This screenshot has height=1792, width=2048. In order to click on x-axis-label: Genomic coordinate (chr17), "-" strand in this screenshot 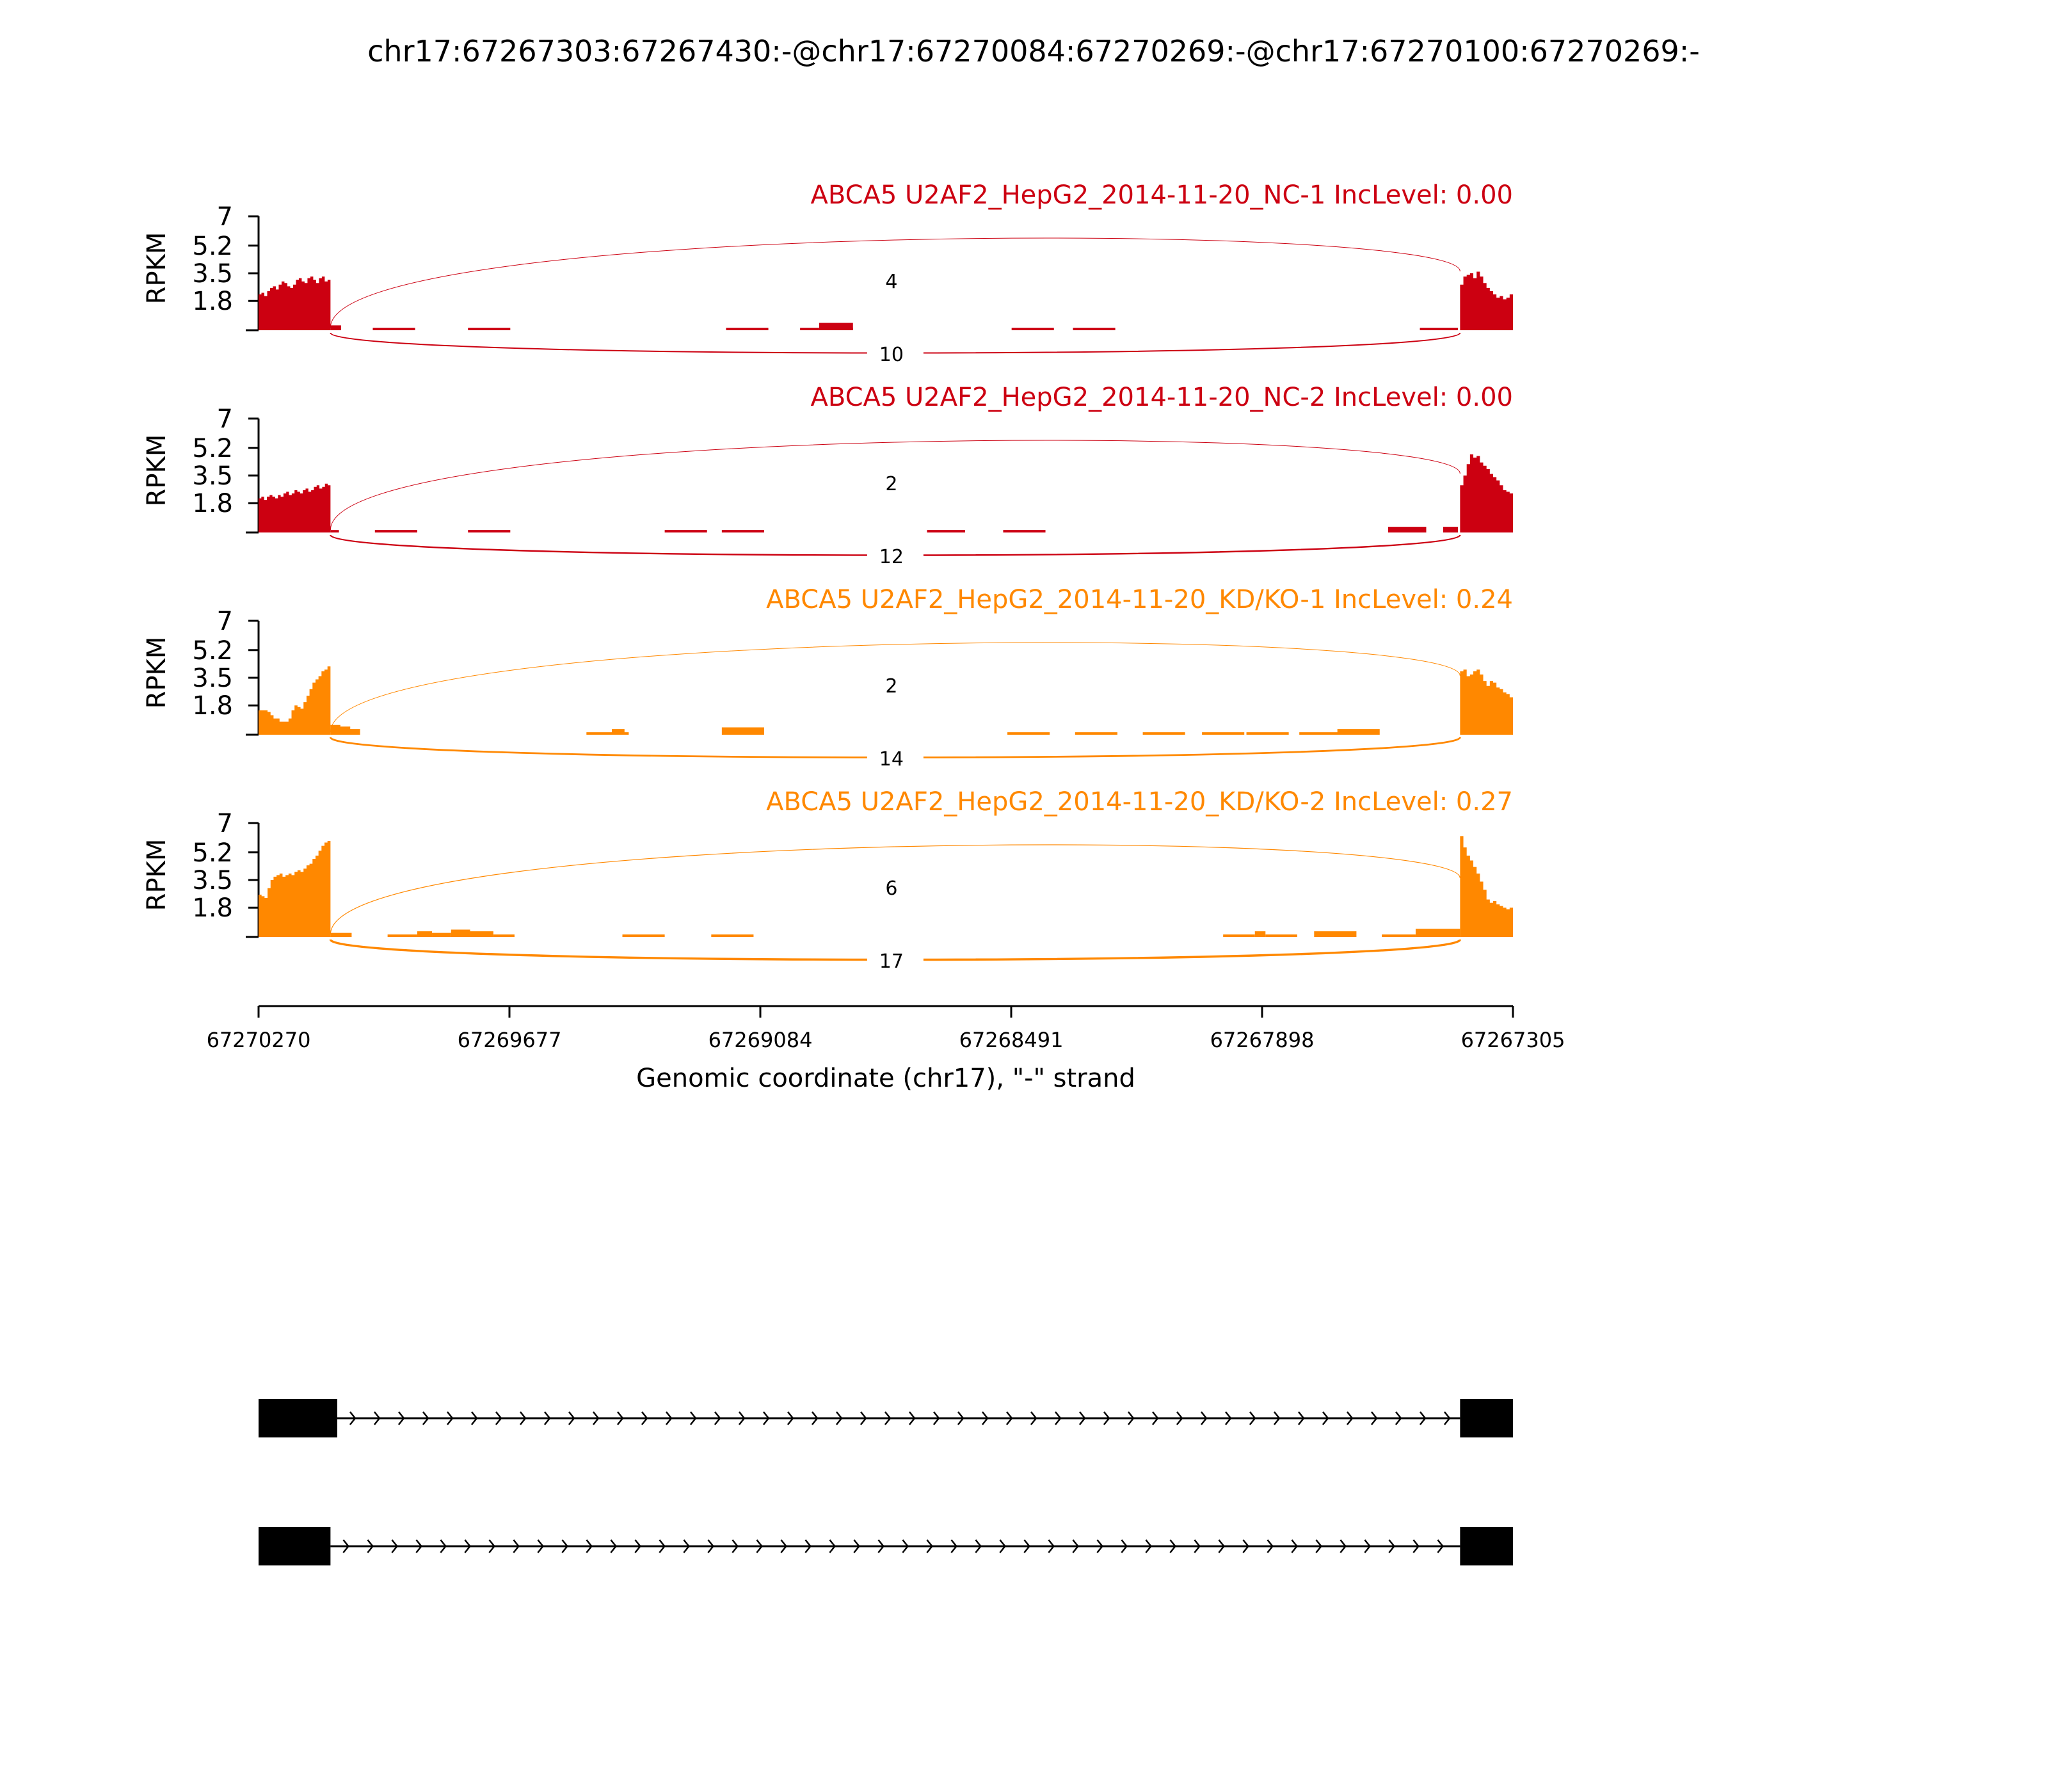, I will do `click(885, 1078)`.